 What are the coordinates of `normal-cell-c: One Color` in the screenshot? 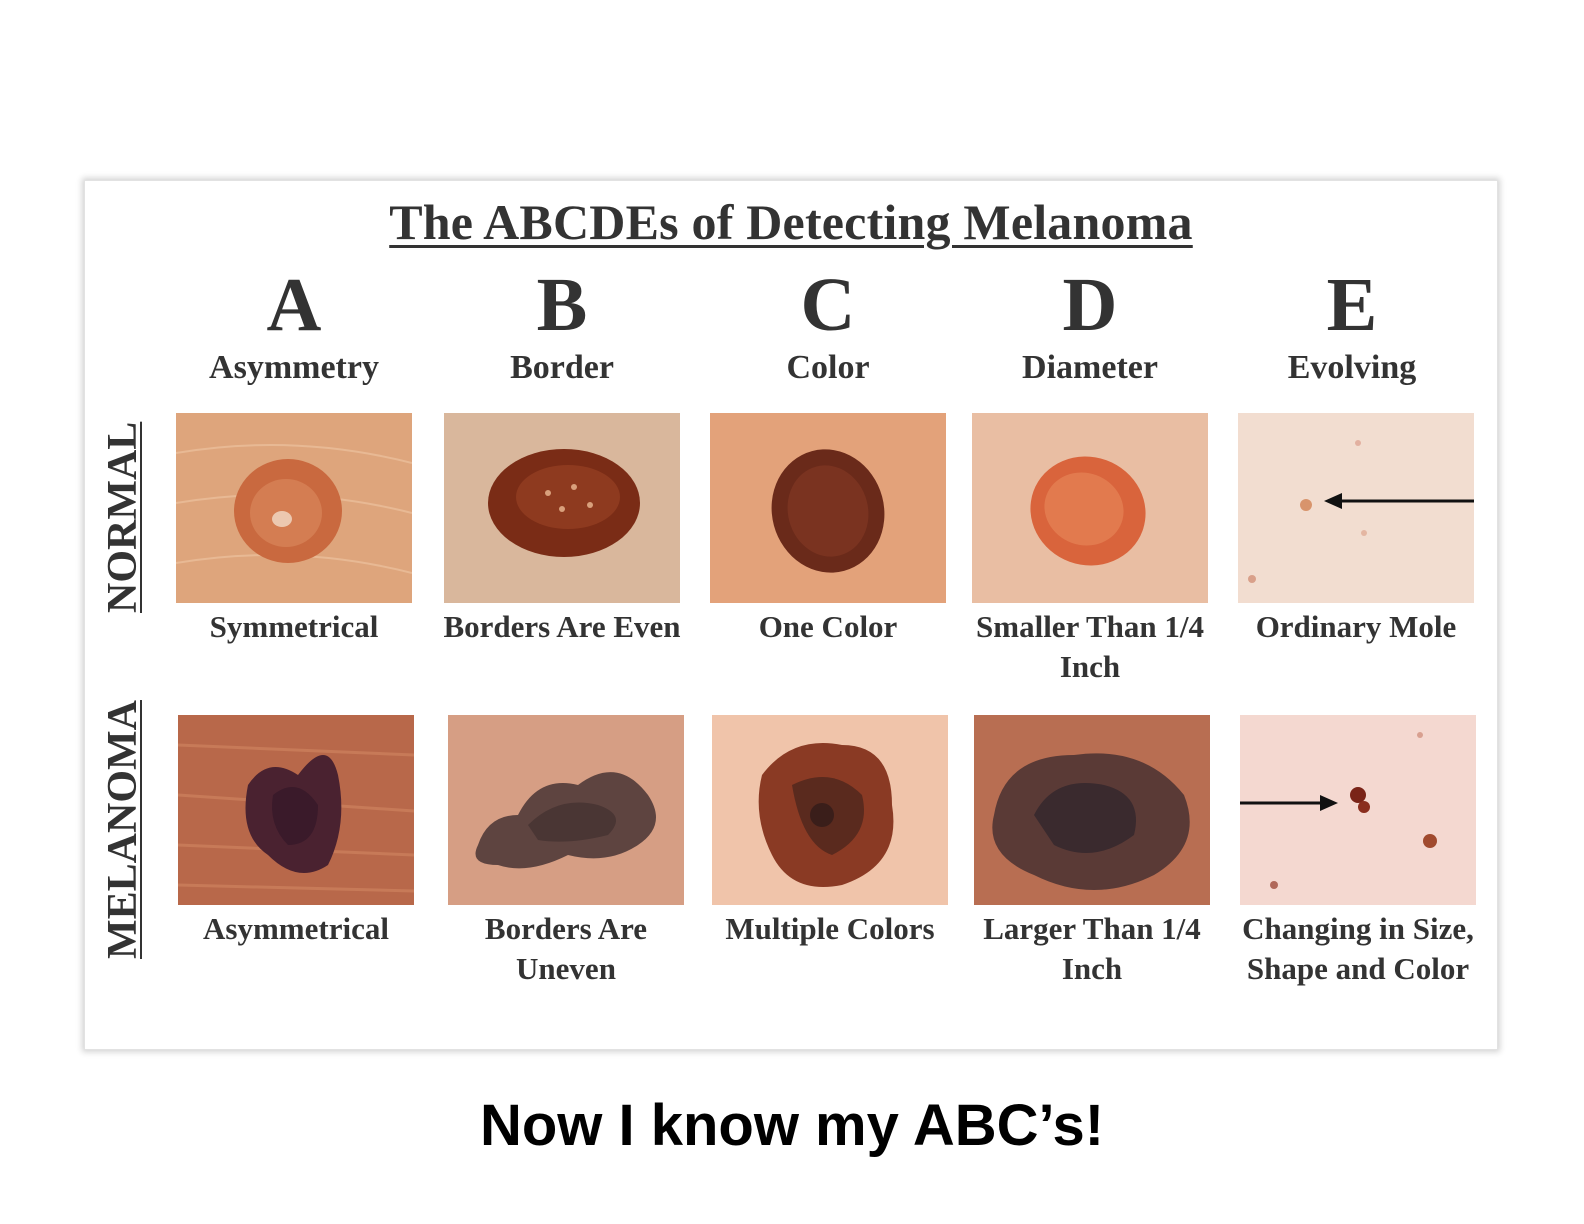 It's located at (828, 530).